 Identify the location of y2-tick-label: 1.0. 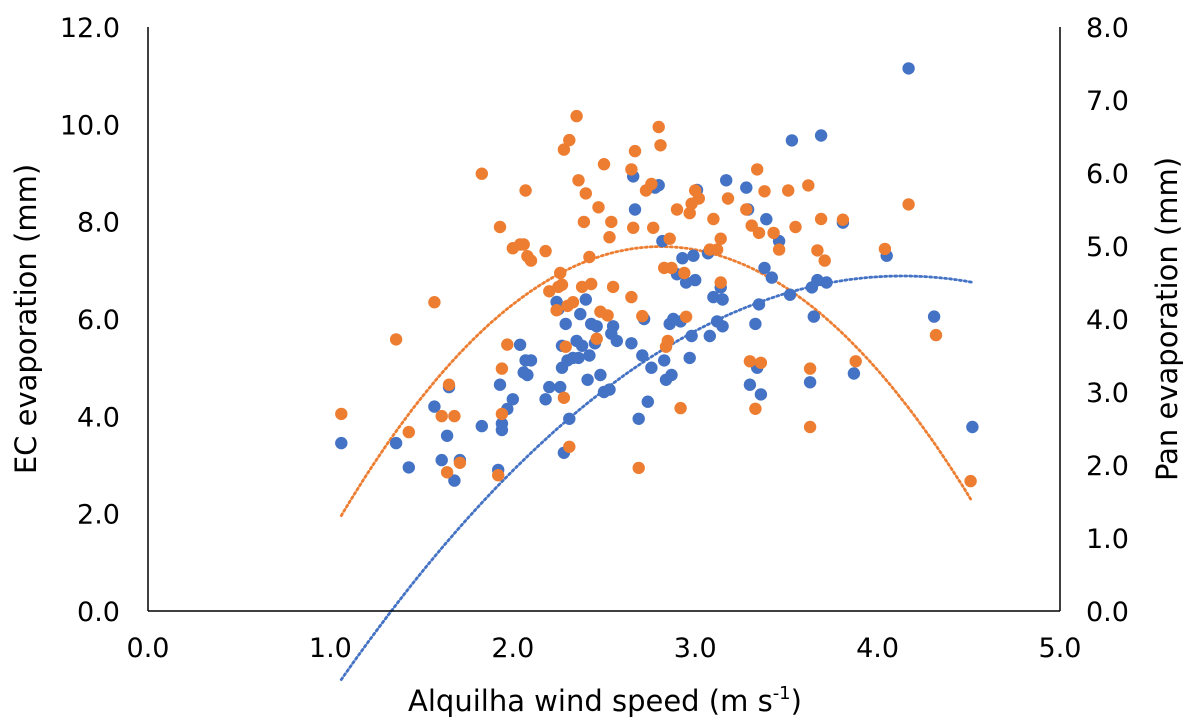
(1107, 539).